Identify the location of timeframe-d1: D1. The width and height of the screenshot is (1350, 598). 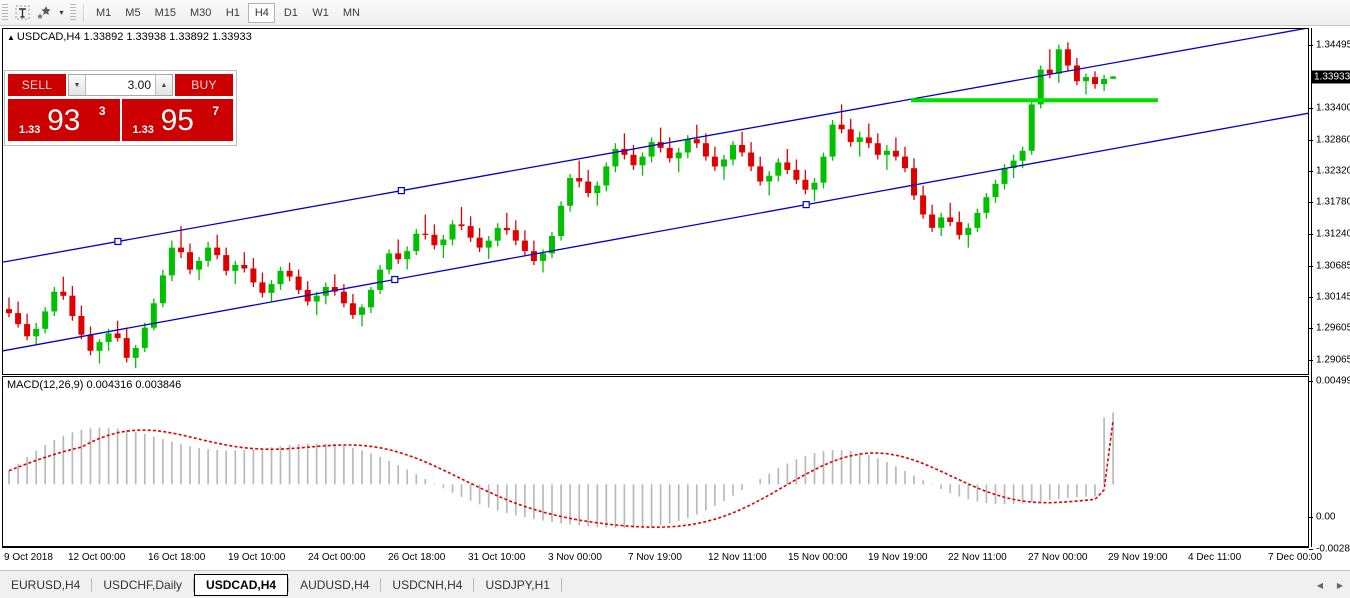
(290, 12).